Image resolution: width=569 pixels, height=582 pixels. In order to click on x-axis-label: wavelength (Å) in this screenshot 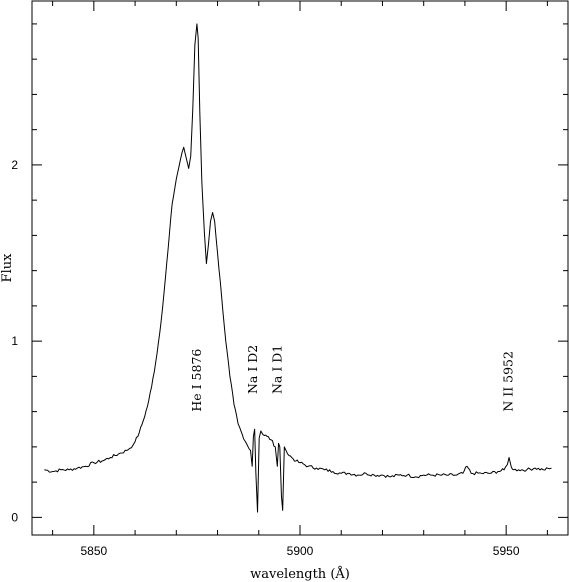, I will do `click(300, 574)`.